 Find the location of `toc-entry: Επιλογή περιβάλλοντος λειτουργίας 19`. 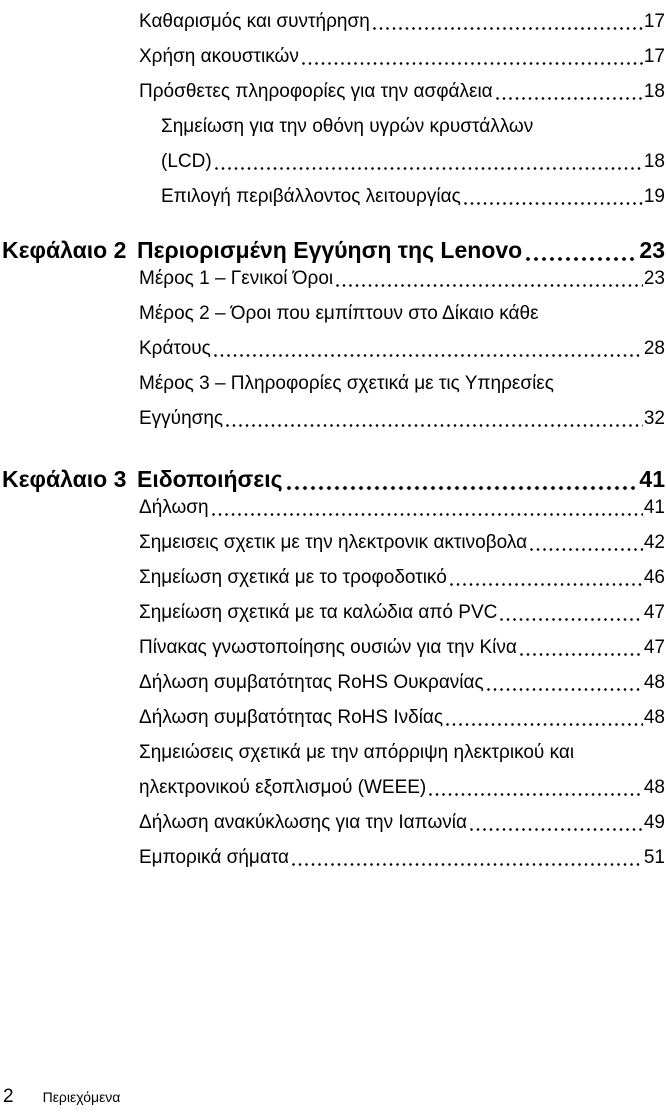

toc-entry: Επιλογή περιβάλλοντος λειτουργίας 19 is located at coordinates (332, 197).